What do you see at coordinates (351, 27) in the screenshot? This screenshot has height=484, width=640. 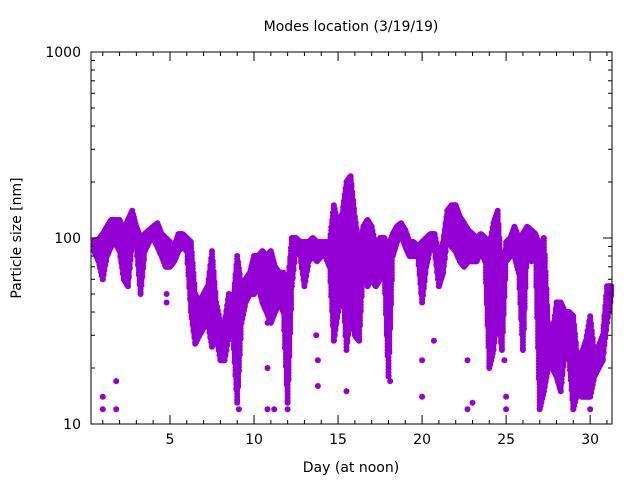 I see `chart-title: Modes location (3/19/19)` at bounding box center [351, 27].